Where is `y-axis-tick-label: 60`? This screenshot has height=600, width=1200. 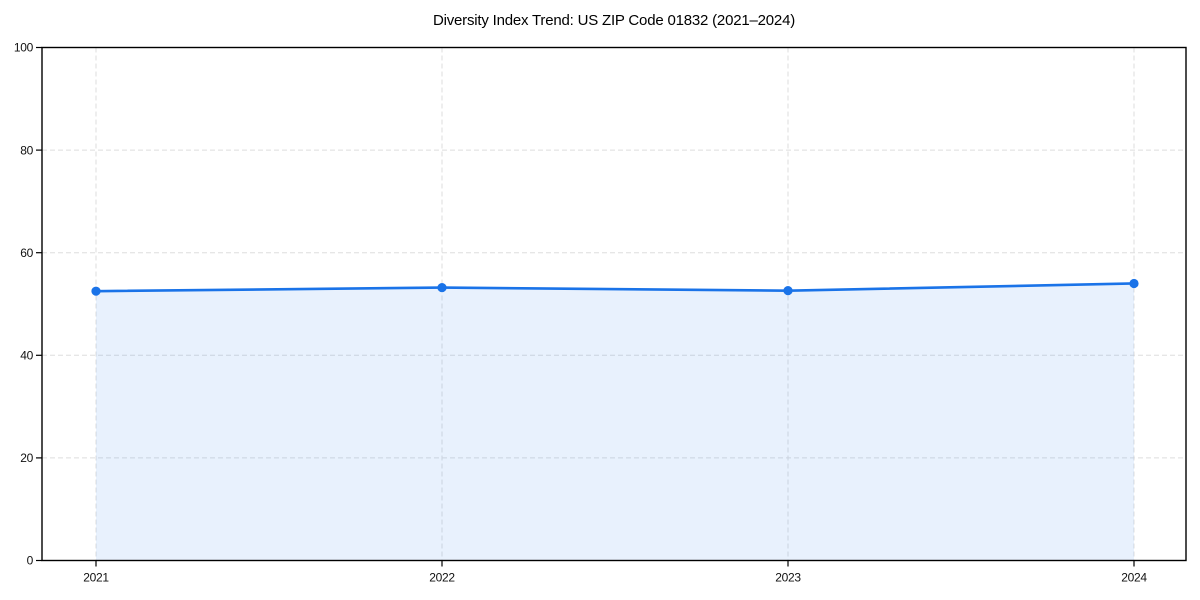 y-axis-tick-label: 60 is located at coordinates (26, 253).